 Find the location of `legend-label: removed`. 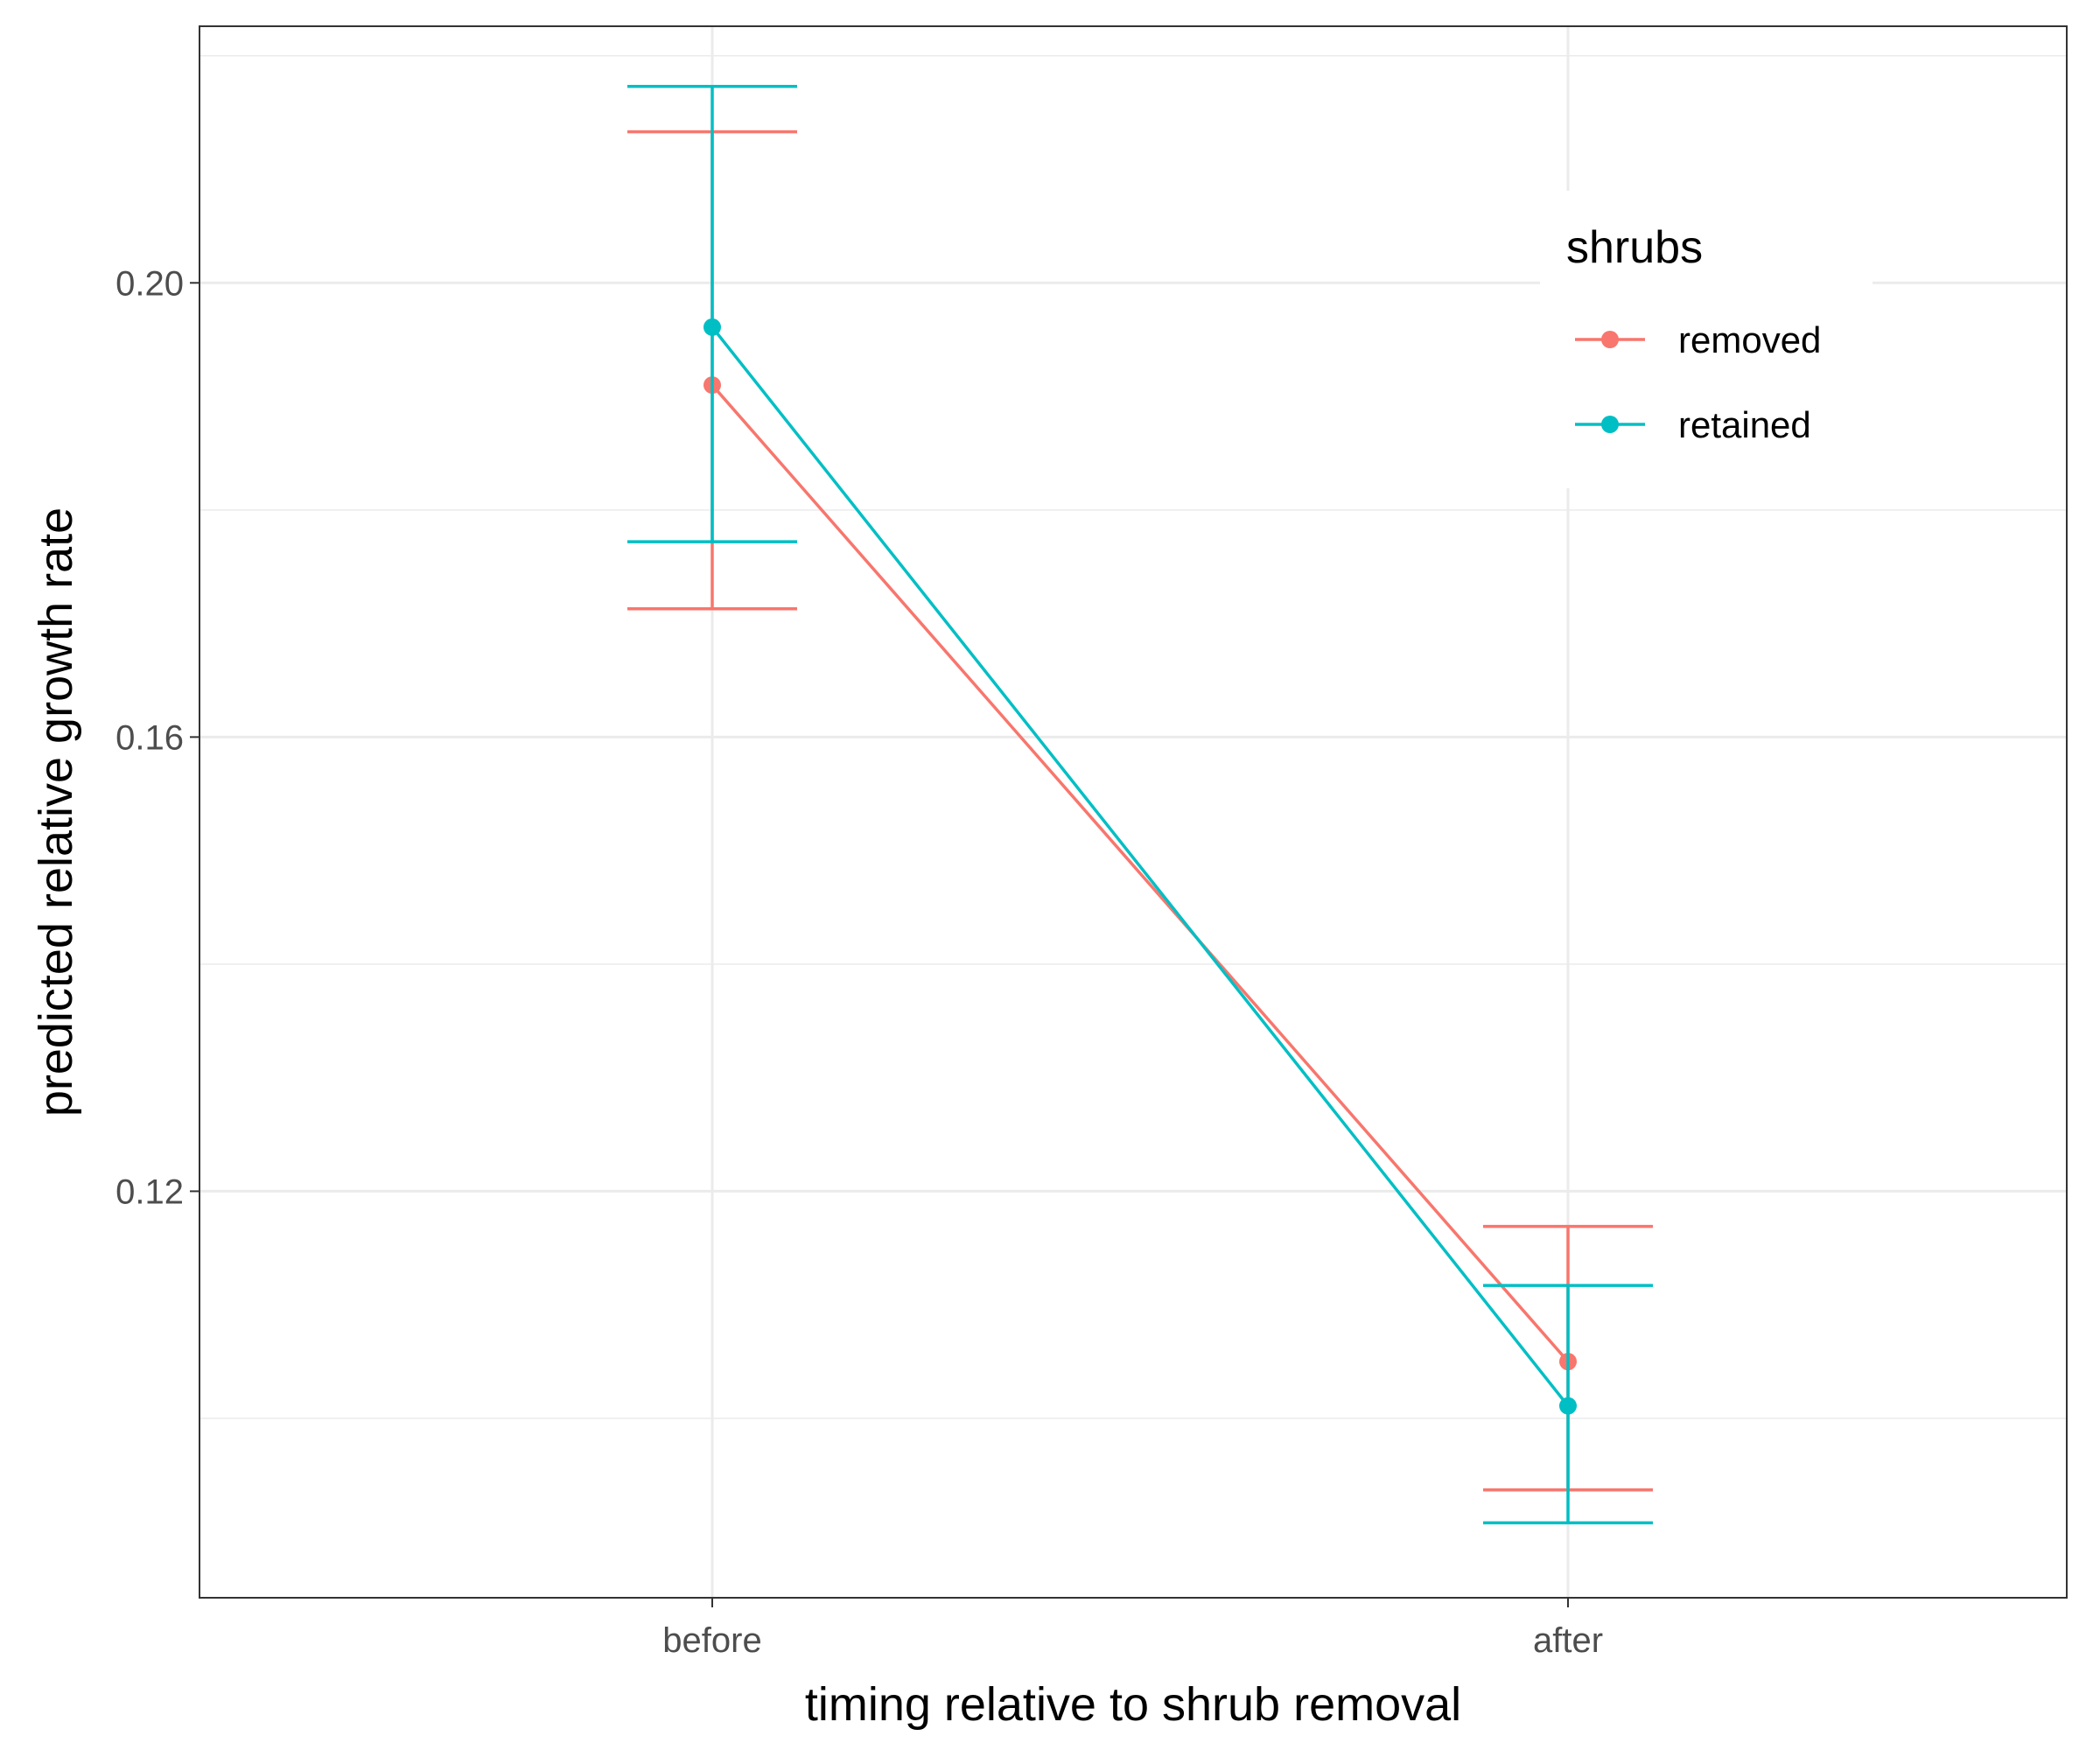

legend-label: removed is located at coordinates (1749, 339).